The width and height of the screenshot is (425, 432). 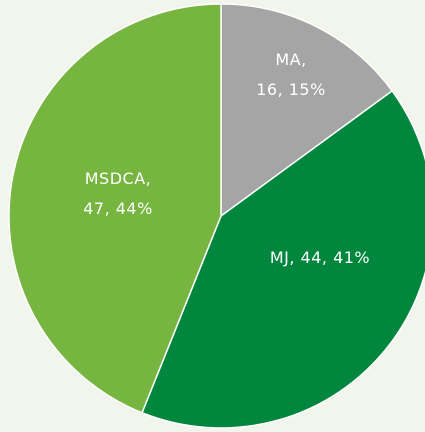 I want to click on data-label-line: 16, 15%, so click(x=291, y=89).